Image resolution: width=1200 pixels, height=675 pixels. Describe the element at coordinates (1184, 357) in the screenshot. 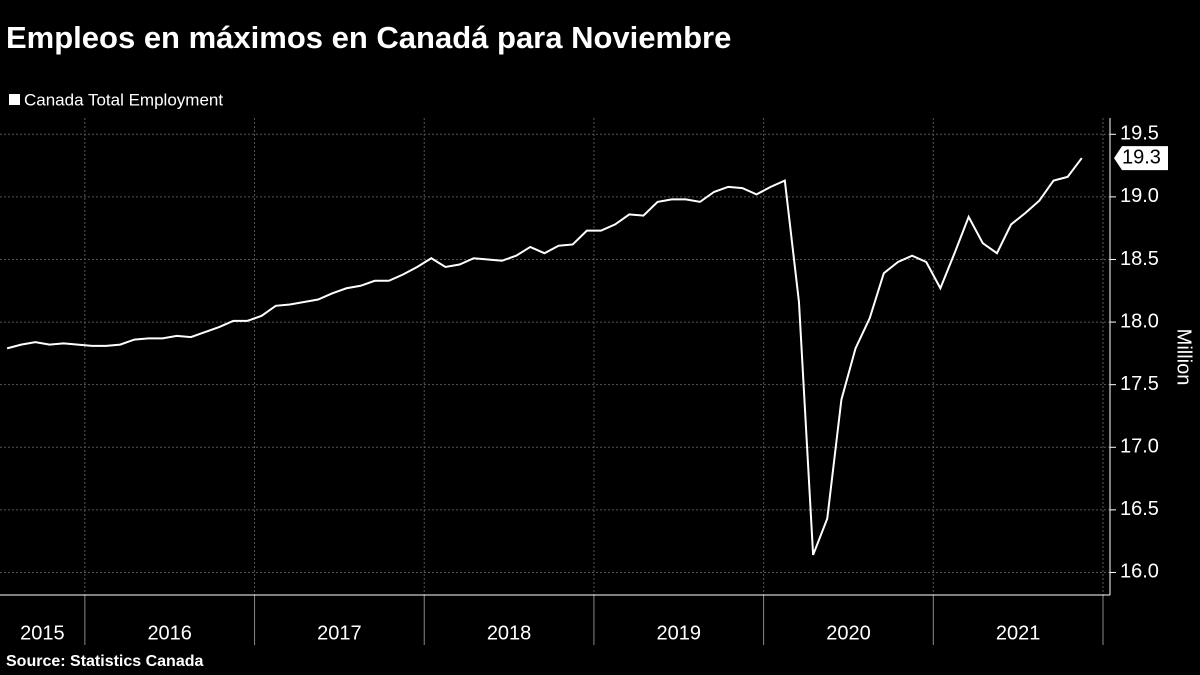

I see `y-axis-label: Million` at that location.